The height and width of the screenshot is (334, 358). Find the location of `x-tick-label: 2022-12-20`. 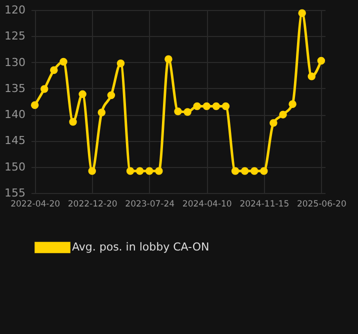

x-tick-label: 2022-12-20 is located at coordinates (93, 205).